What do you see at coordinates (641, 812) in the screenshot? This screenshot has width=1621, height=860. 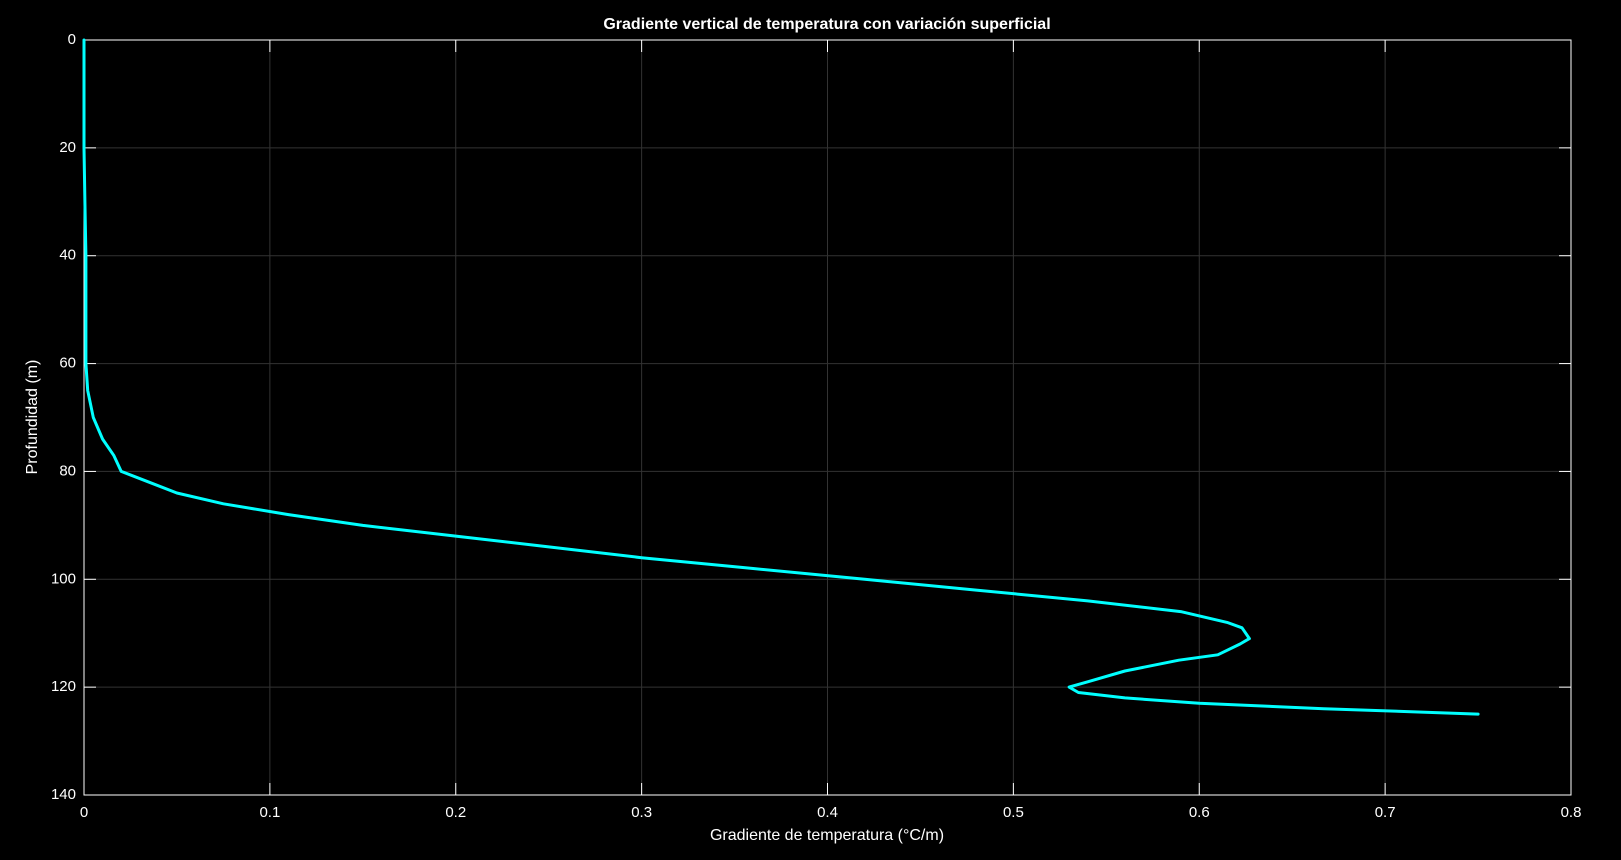 I see `x-tick-label: 0.3` at bounding box center [641, 812].